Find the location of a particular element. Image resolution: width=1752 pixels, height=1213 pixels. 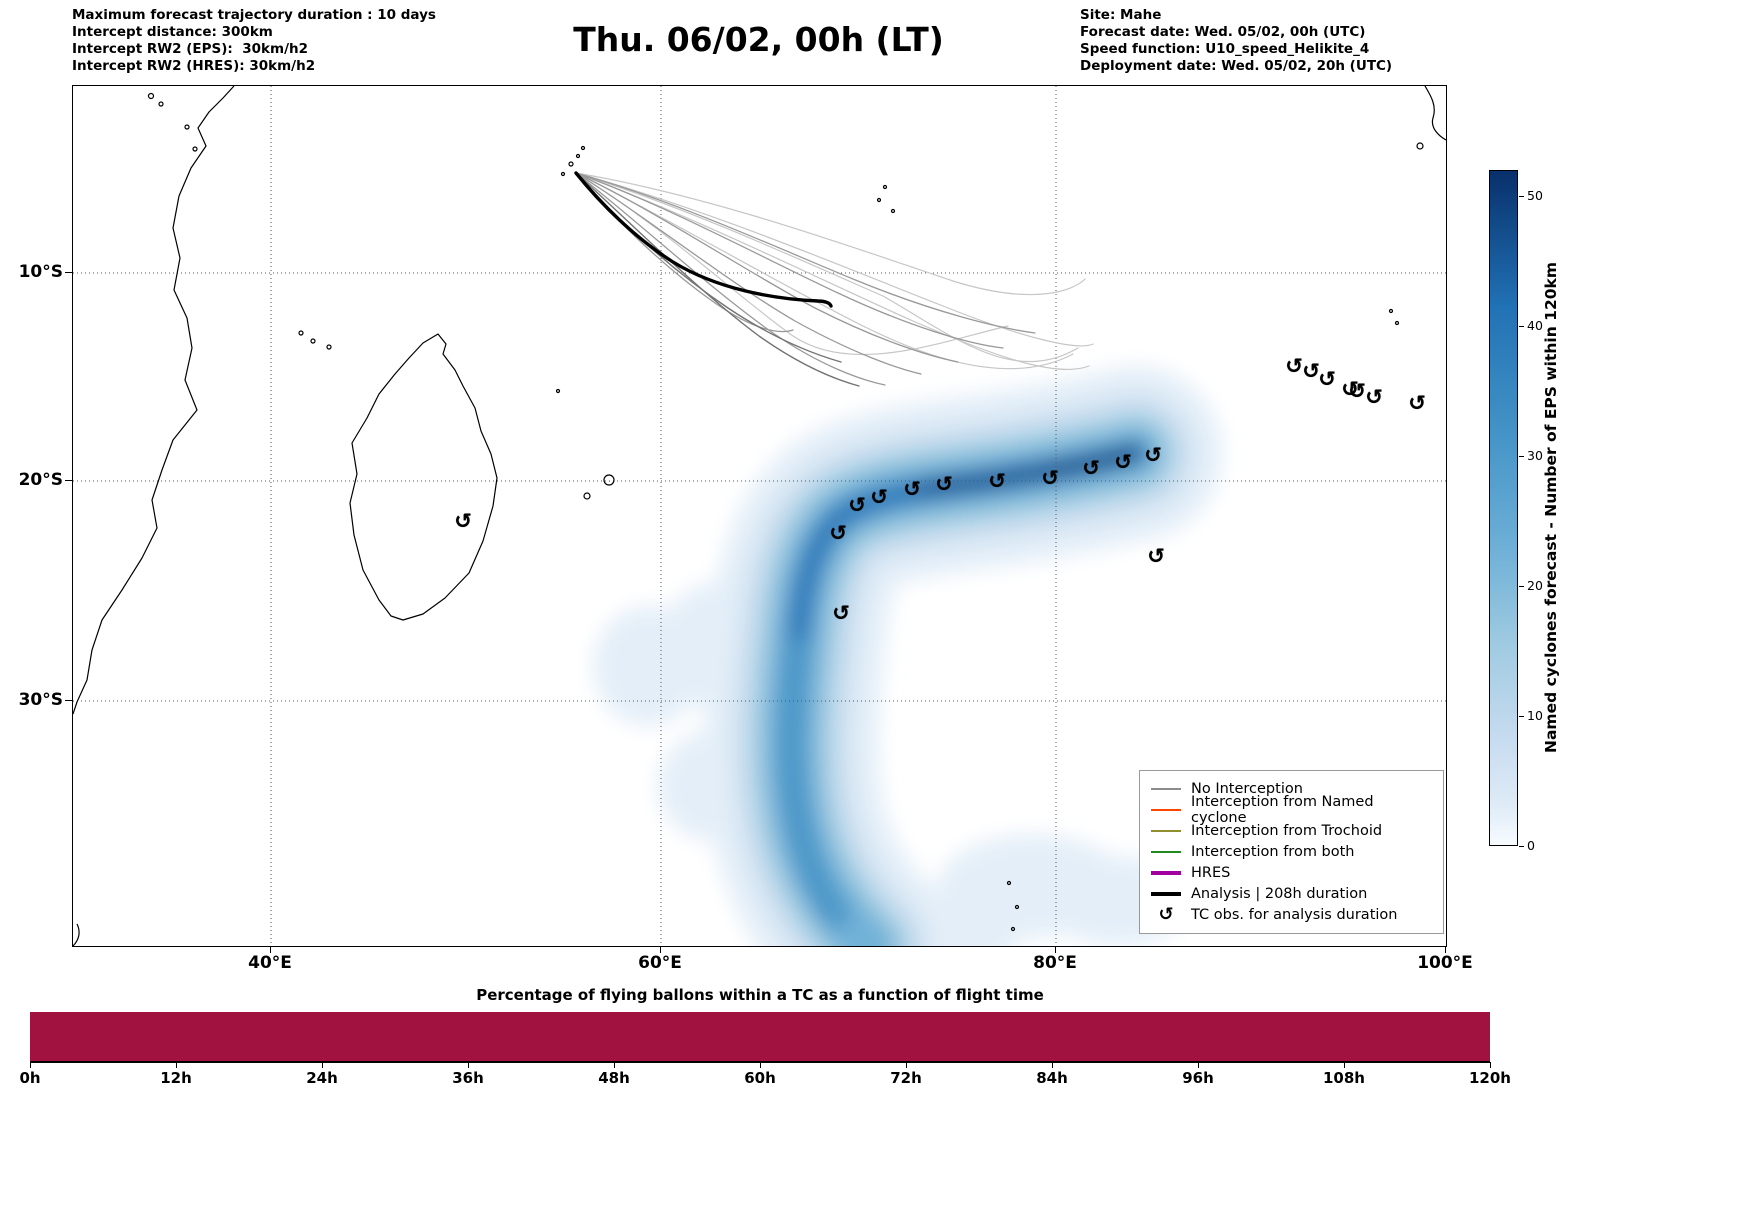

balloon-percentage-bar is located at coordinates (760, 1036).